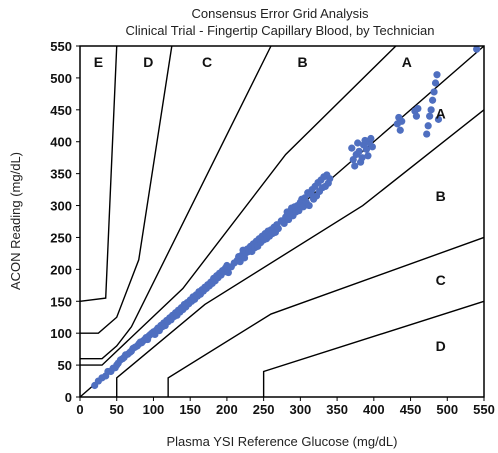  Describe the element at coordinates (61, 142) in the screenshot. I see `y-tick-label: 400` at that location.